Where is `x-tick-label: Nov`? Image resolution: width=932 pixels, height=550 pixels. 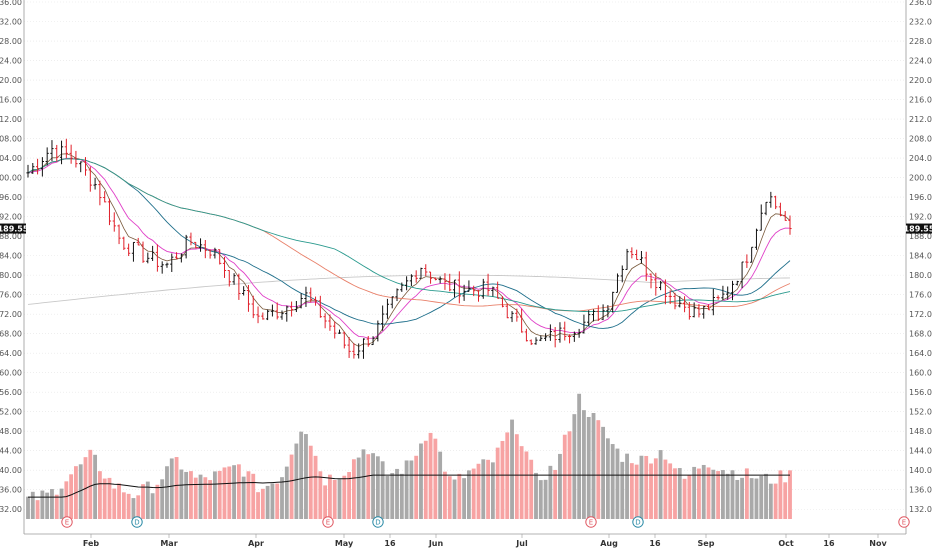 x-tick-label: Nov is located at coordinates (878, 543).